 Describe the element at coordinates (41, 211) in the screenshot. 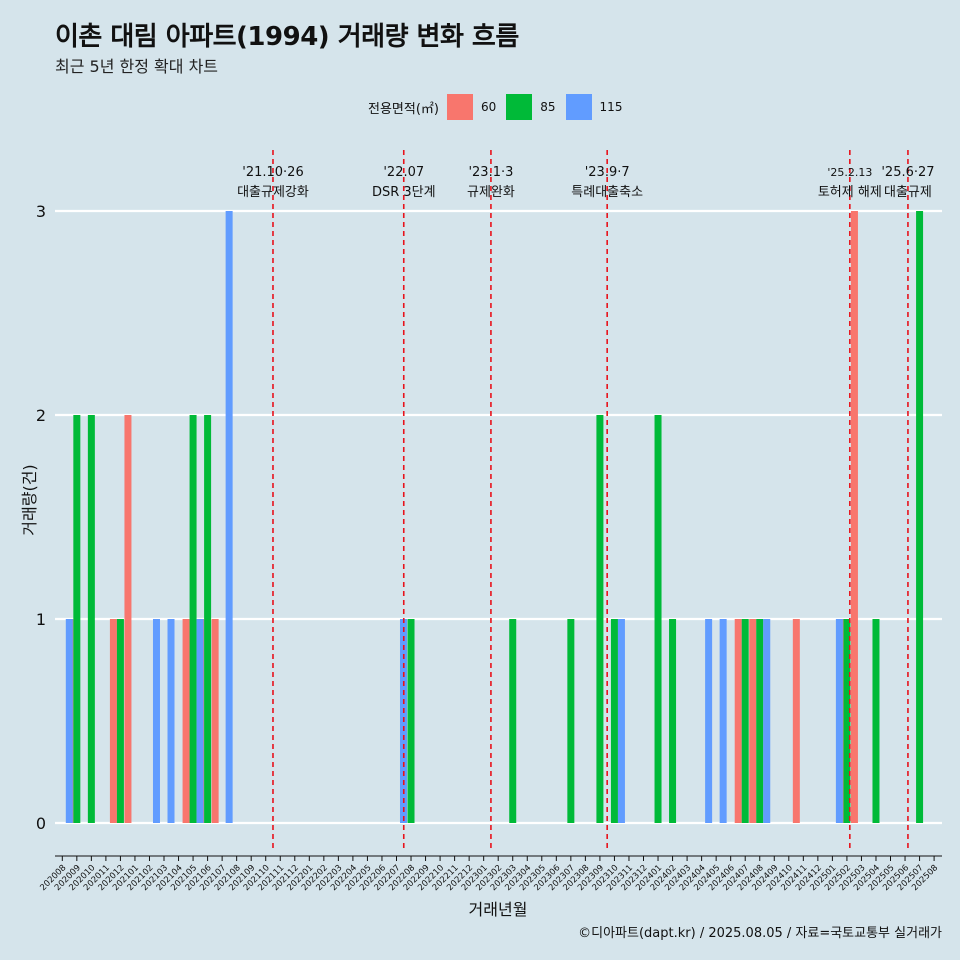

I see `y-tick-label: 3` at that location.